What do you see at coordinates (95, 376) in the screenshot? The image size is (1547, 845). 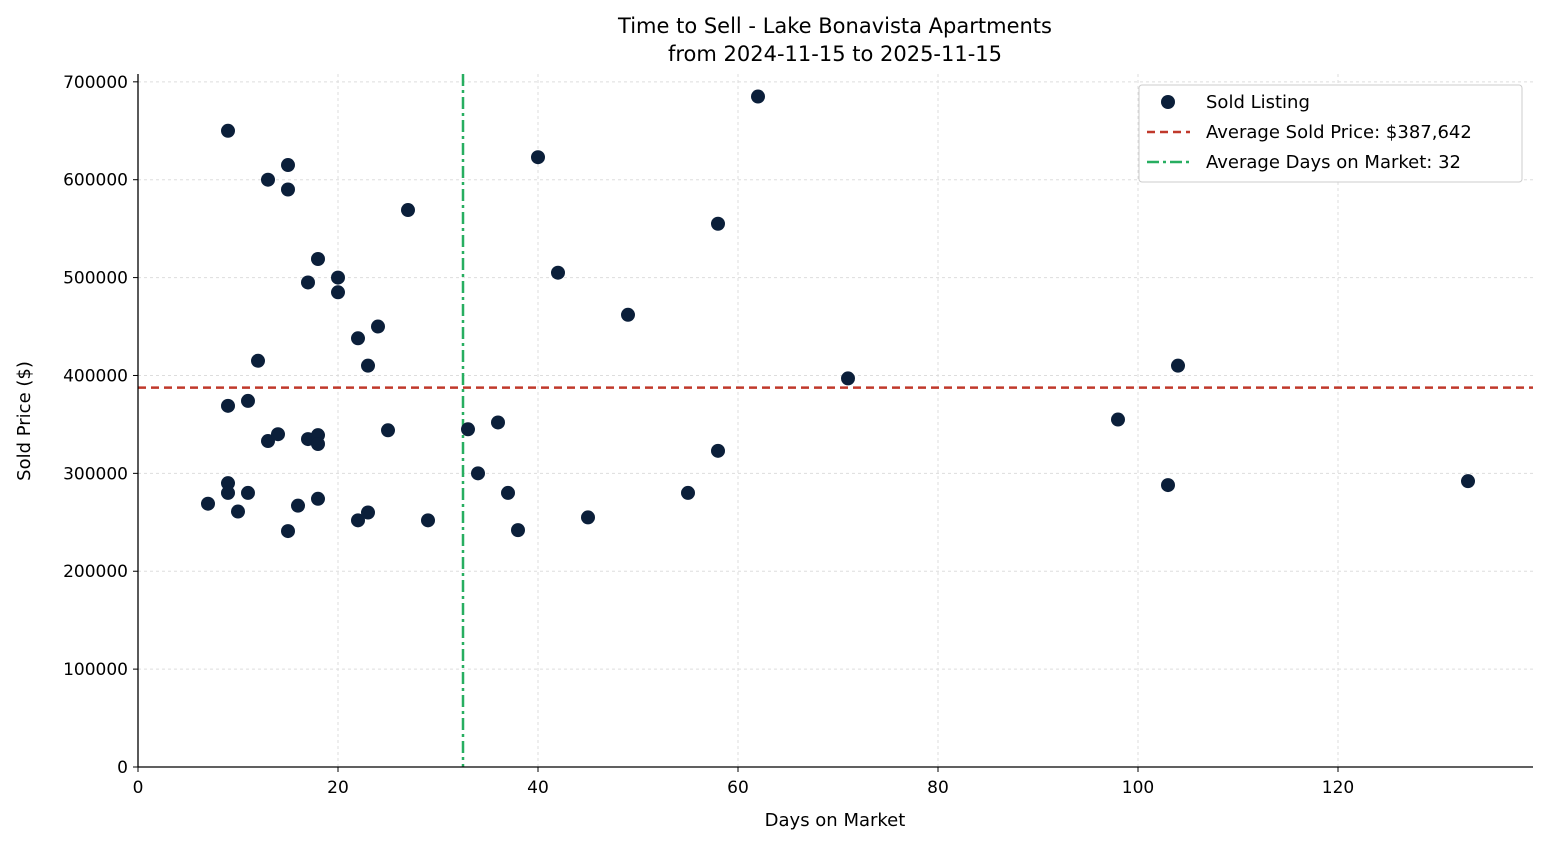 I see `y-tick-label: 400000` at bounding box center [95, 376].